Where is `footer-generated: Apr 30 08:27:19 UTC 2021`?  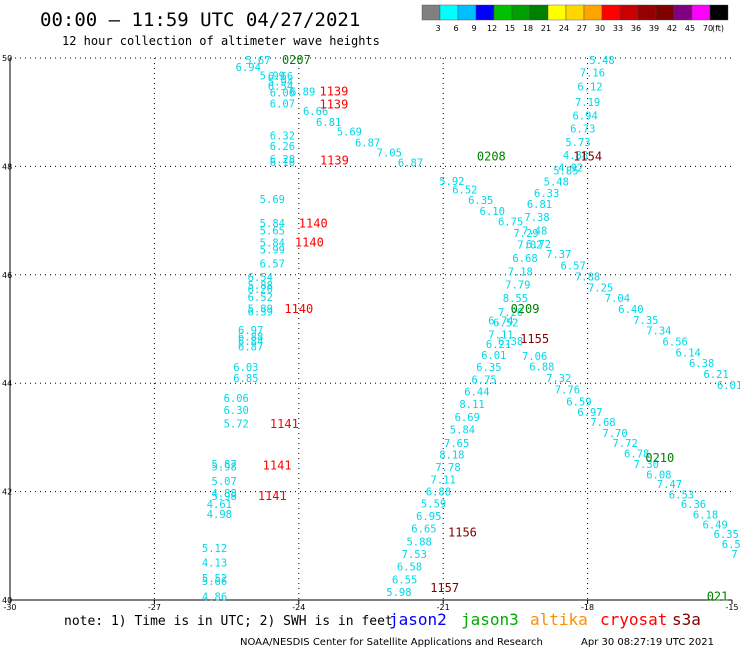
footer-generated: Apr 30 08:27:19 UTC 2021 is located at coordinates (647, 642).